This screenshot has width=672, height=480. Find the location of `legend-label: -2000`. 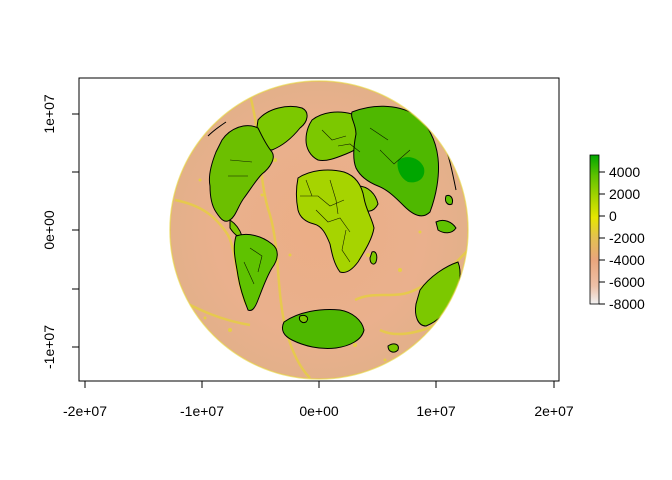

legend-label: -2000 is located at coordinates (627, 238).